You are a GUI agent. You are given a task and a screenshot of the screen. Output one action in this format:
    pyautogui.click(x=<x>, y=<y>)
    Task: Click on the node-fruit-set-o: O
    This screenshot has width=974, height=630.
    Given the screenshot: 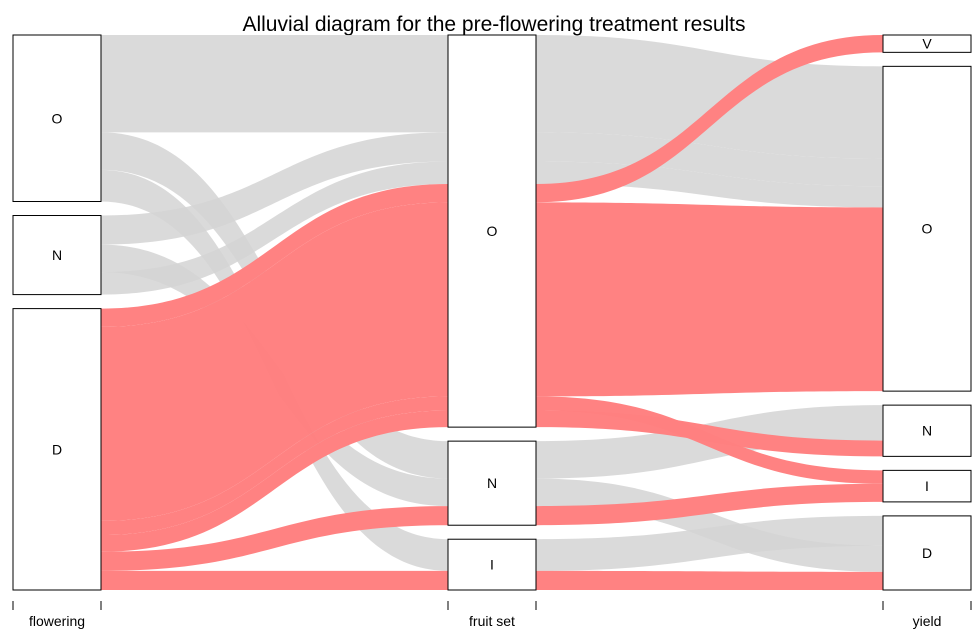 What is the action you would take?
    pyautogui.click(x=492, y=231)
    